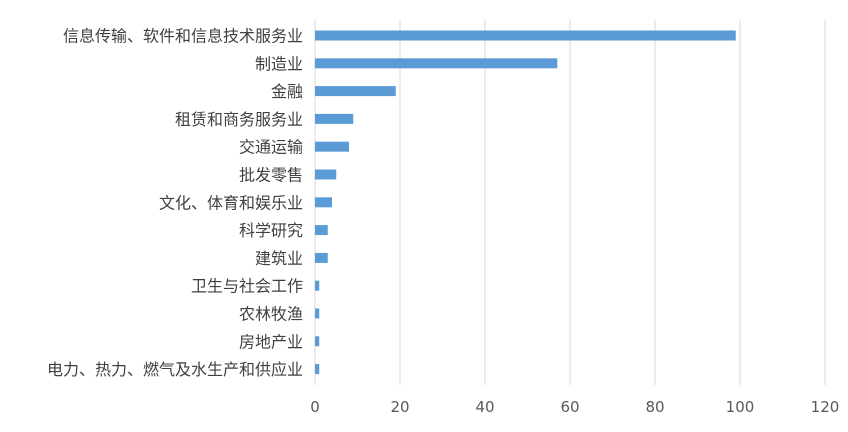 Image resolution: width=848 pixels, height=432 pixels. Describe the element at coordinates (569, 407) in the screenshot. I see `x-tick-label: 60` at that location.